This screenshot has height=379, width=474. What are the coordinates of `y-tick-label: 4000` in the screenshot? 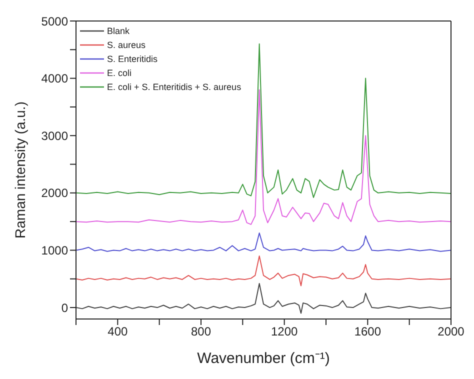 It's located at (54, 79).